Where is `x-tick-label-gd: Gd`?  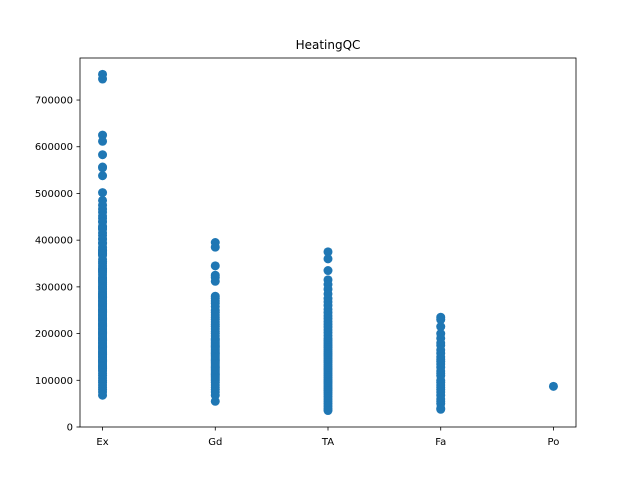
x-tick-label-gd: Gd is located at coordinates (215, 442).